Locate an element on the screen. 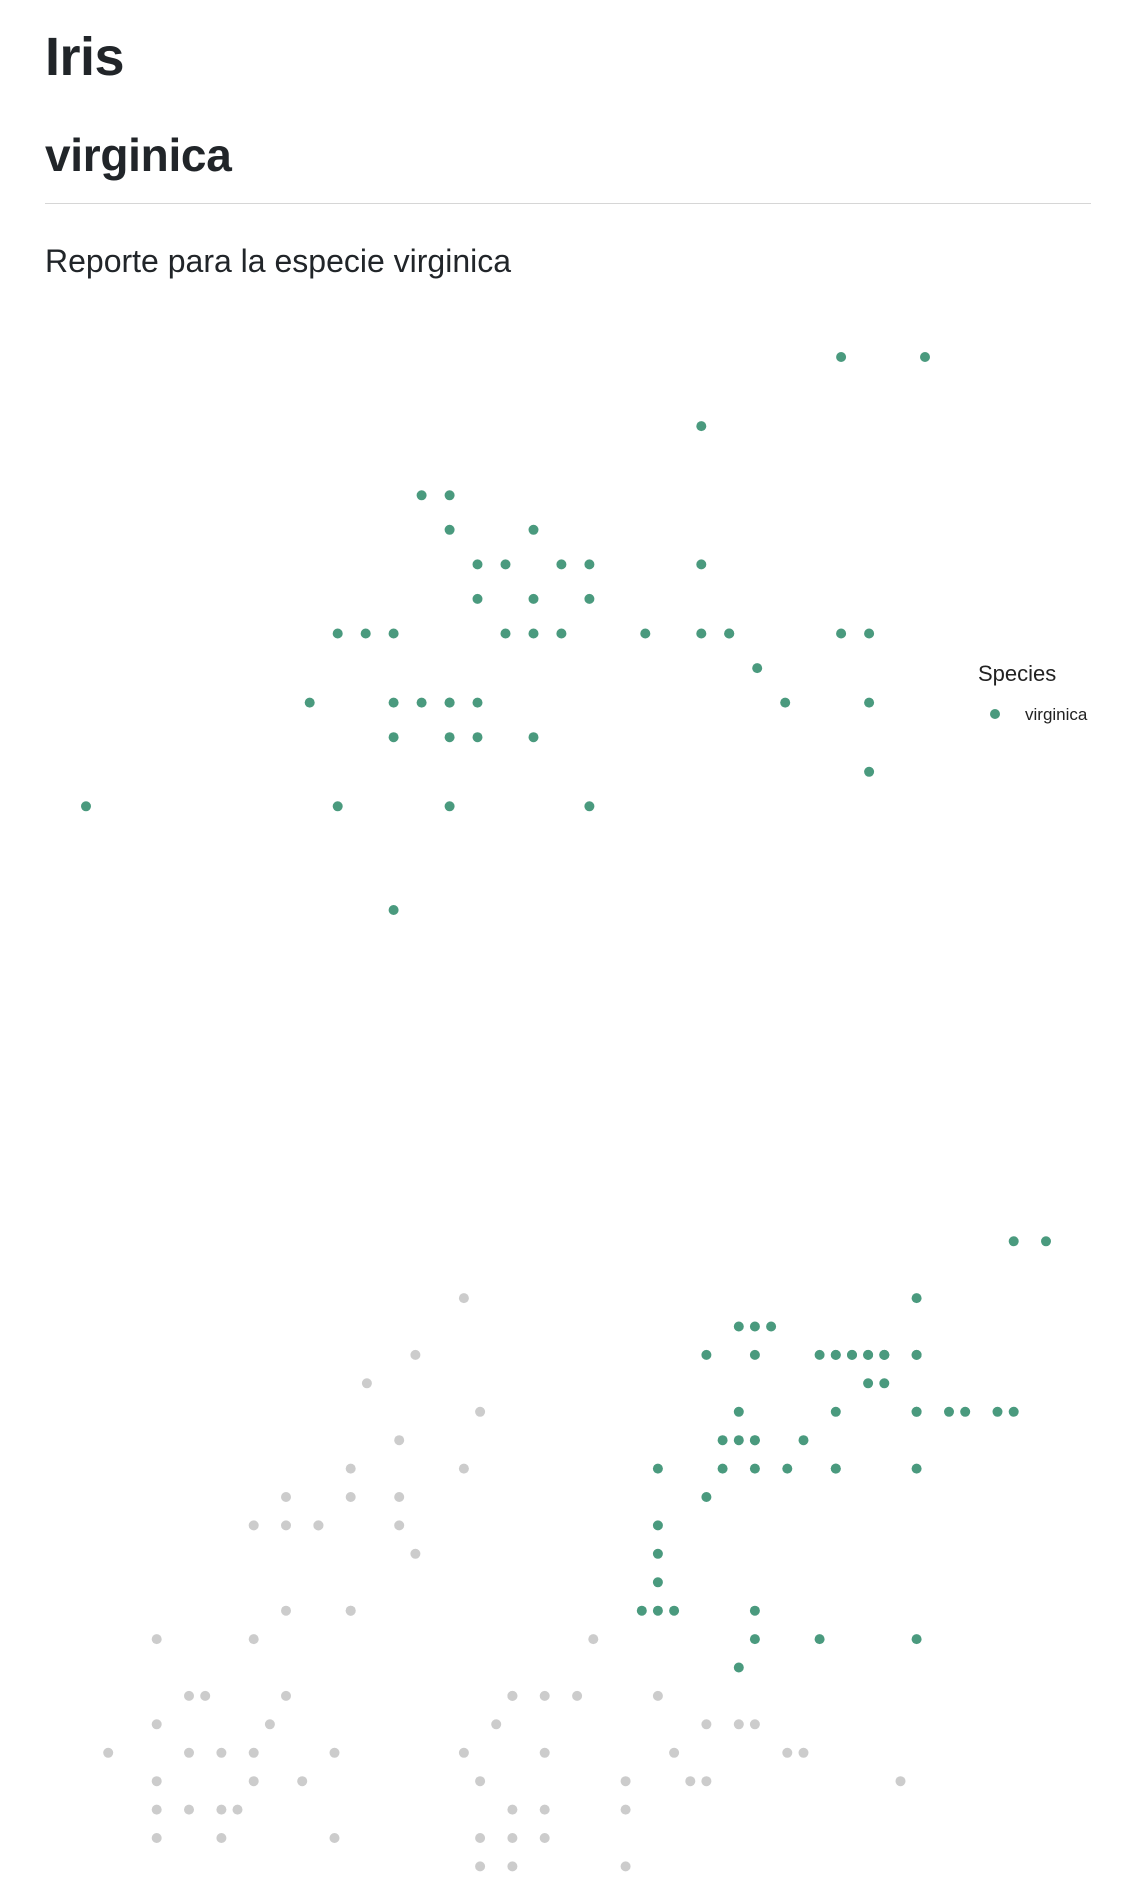  legend-key-virginica is located at coordinates (995, 714).